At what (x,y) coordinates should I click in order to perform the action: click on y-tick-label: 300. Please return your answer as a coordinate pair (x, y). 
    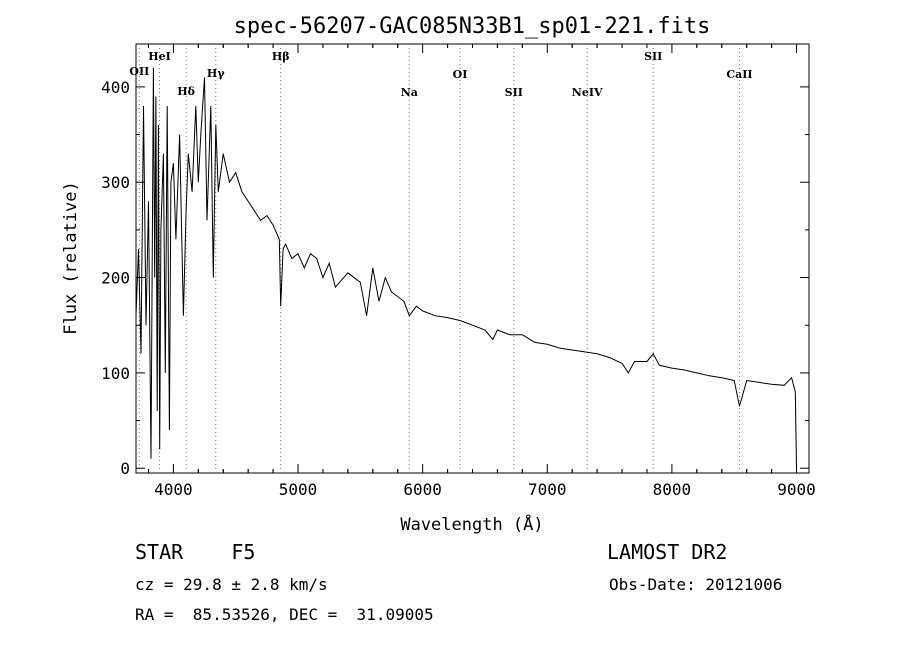
    Looking at the image, I should click on (115, 182).